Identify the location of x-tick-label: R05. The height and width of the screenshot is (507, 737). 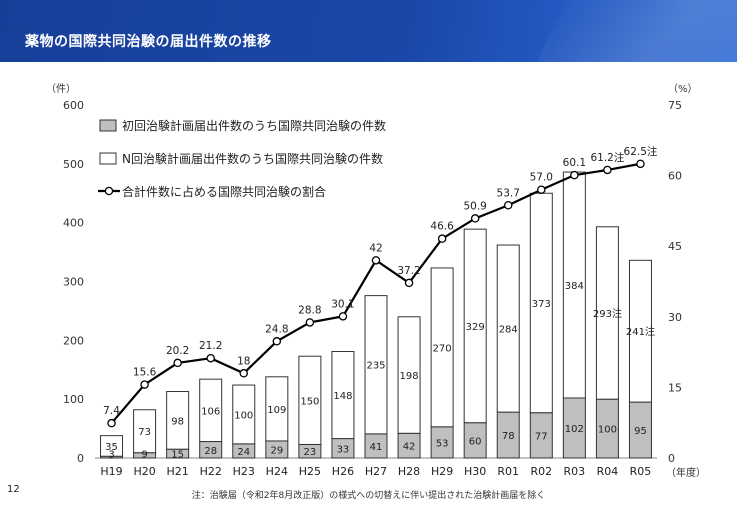
(641, 471).